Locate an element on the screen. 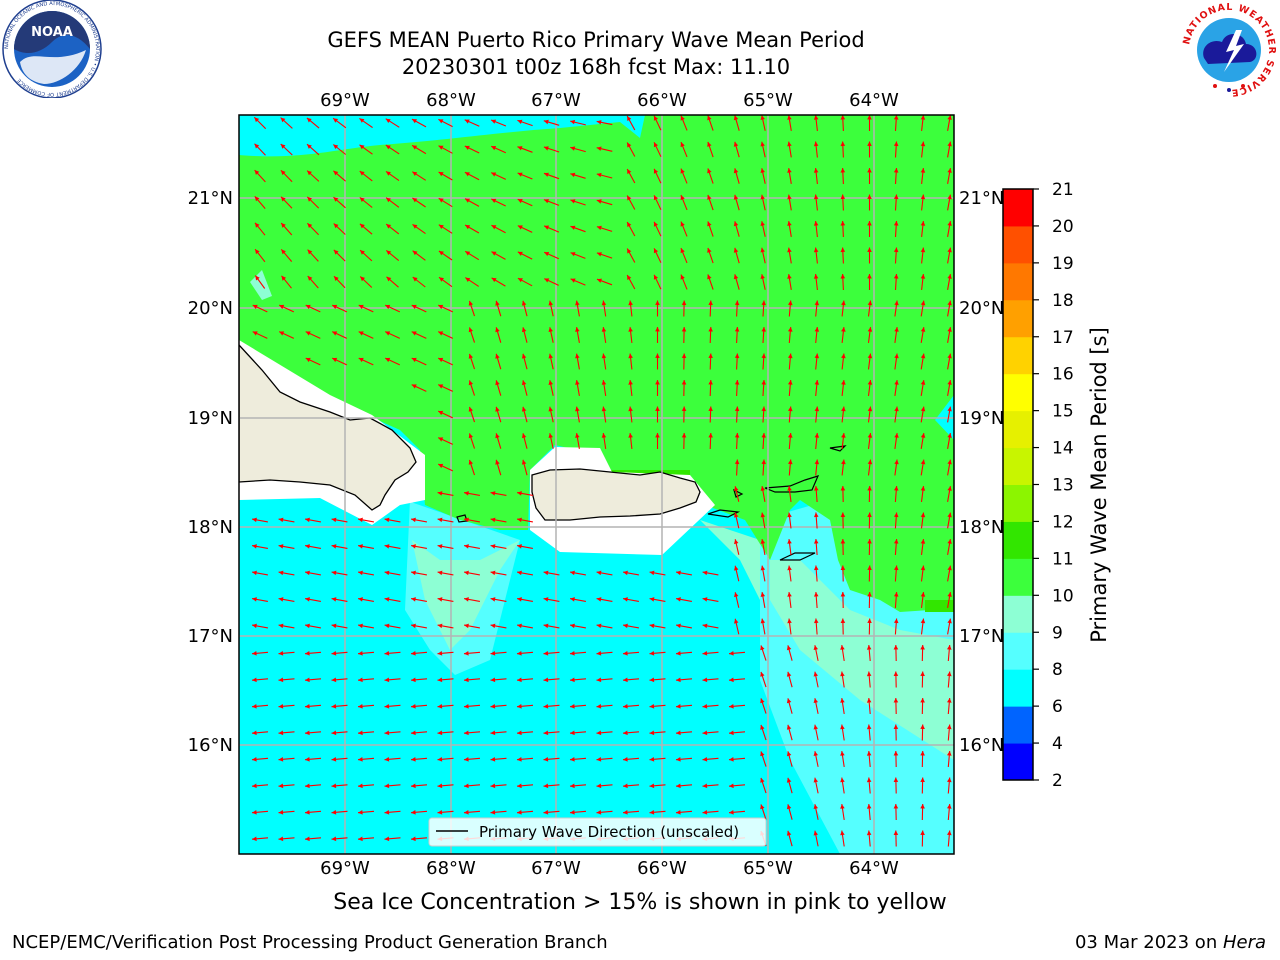 Image resolution: width=1280 pixels, height=960 pixels. lat-label-right: 17°N is located at coordinates (981, 636).